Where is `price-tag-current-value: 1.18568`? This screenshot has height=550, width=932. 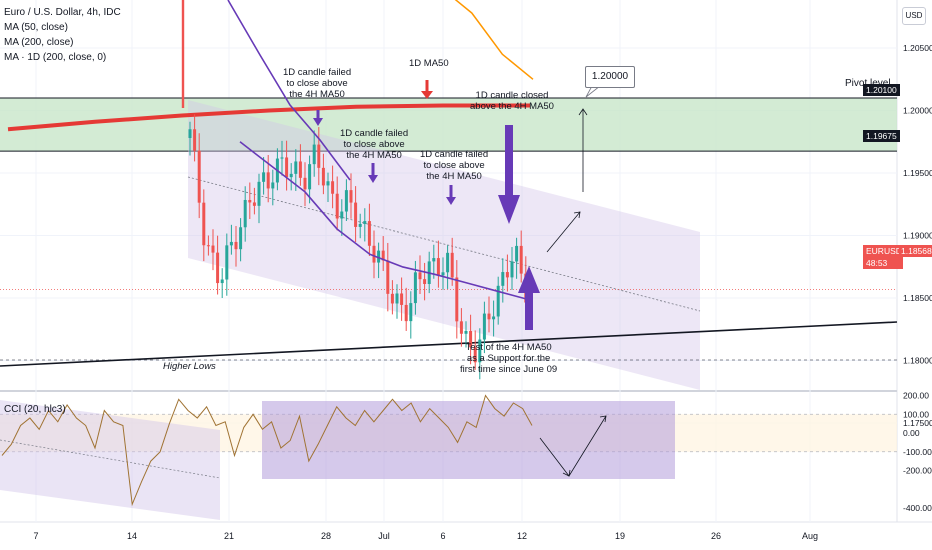
price-tag-current-value: 1.18568 is located at coordinates (915, 251).